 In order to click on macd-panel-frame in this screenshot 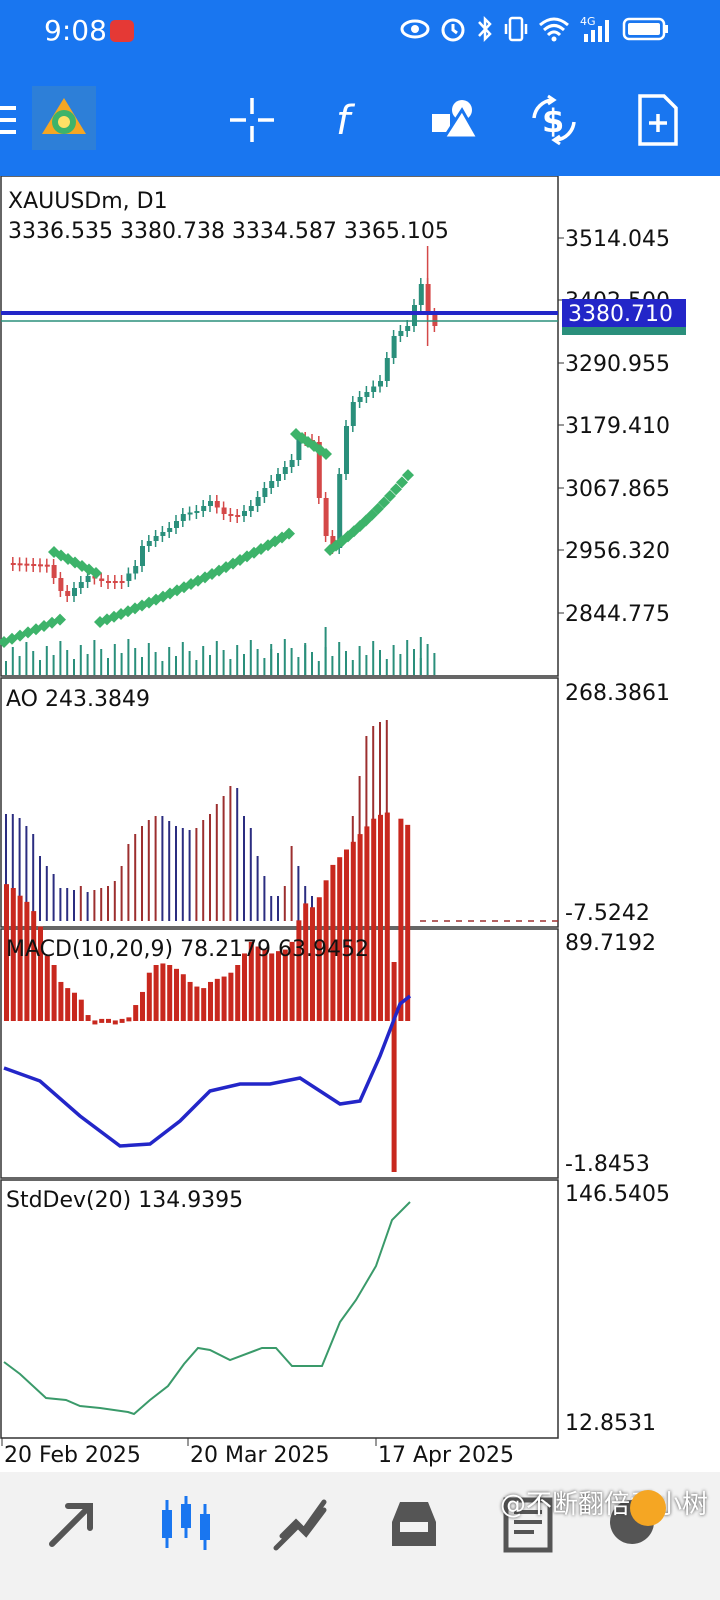, I will do `click(279, 1053)`.